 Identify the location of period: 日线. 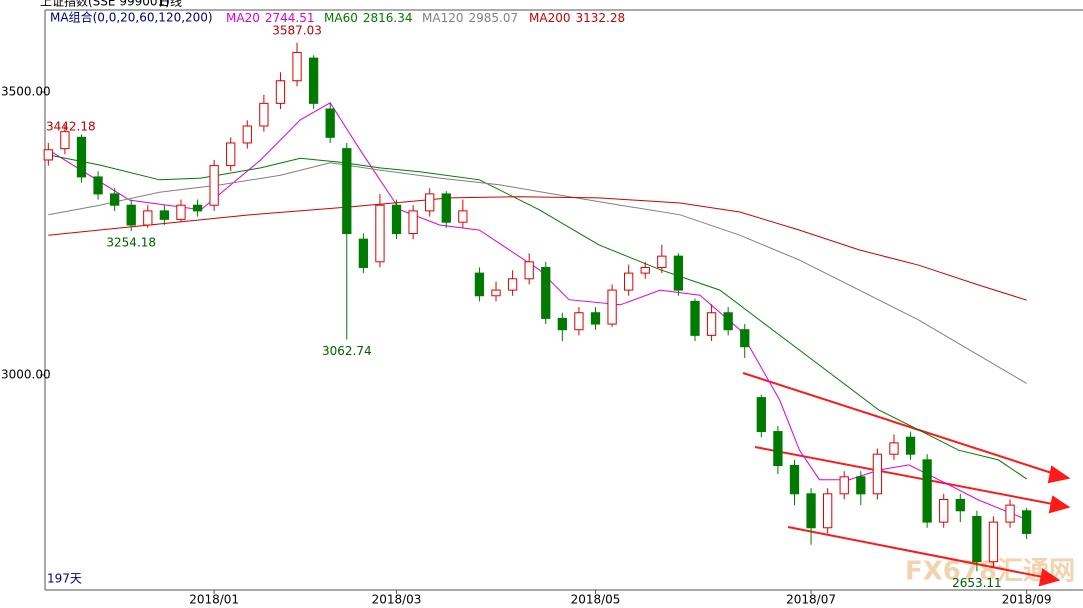
(170, 4).